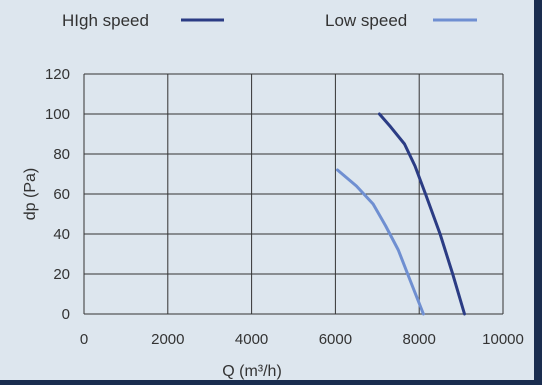 This screenshot has height=385, width=542. Describe the element at coordinates (61, 234) in the screenshot. I see `y-tick-label-2: 40` at that location.